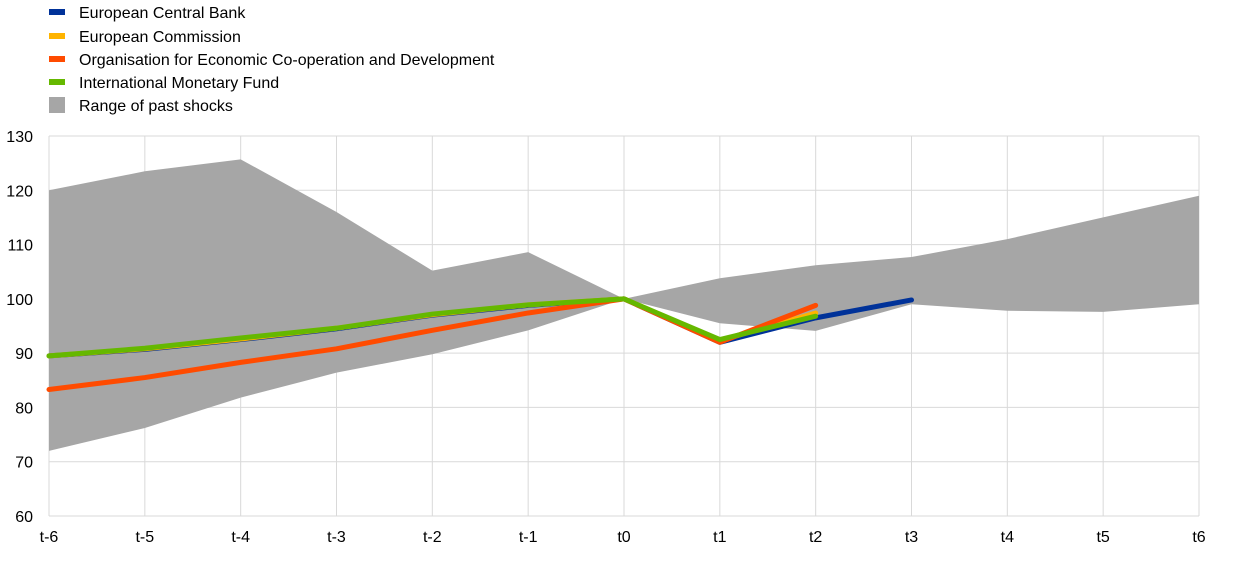 The width and height of the screenshot is (1240, 563). I want to click on y-tick-label-90: 90, so click(24, 354).